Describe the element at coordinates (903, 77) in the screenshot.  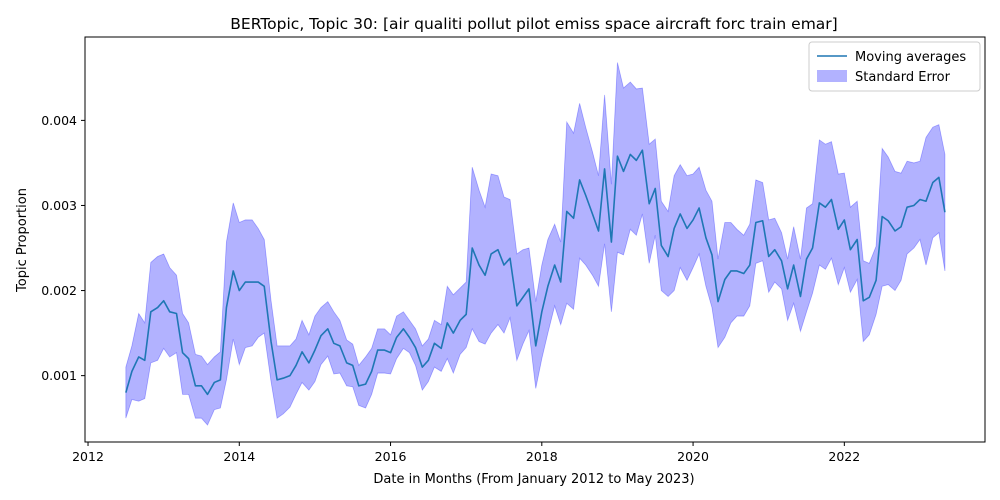
I see `legend-label-standard-error: Standard Error` at that location.